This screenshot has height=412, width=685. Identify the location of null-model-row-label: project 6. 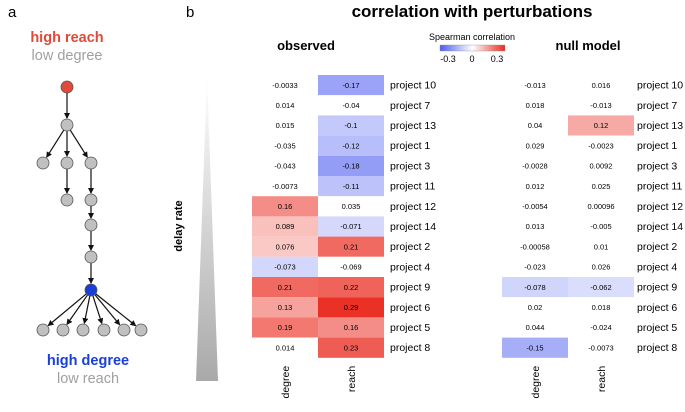
(657, 308).